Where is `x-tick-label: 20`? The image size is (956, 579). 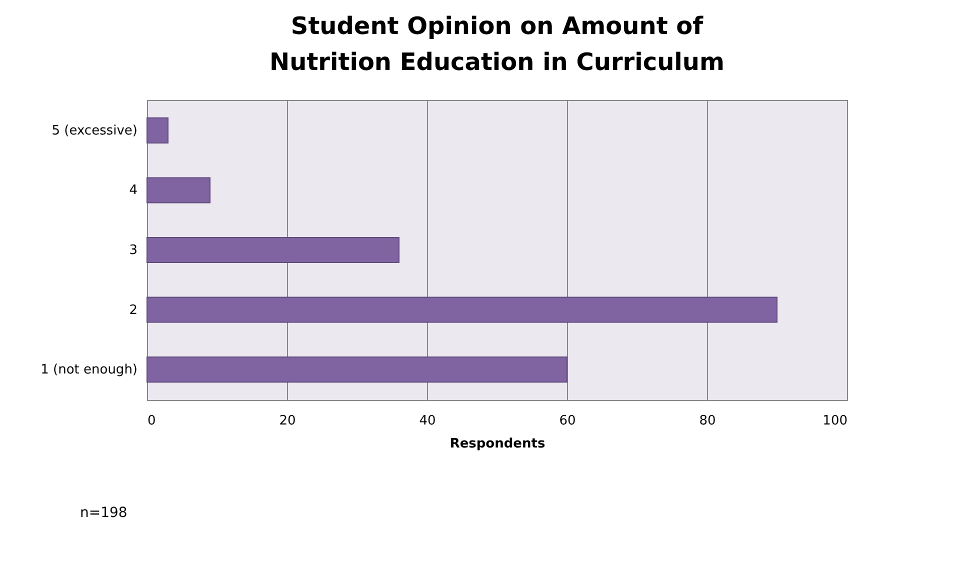 x-tick-label: 20 is located at coordinates (287, 421).